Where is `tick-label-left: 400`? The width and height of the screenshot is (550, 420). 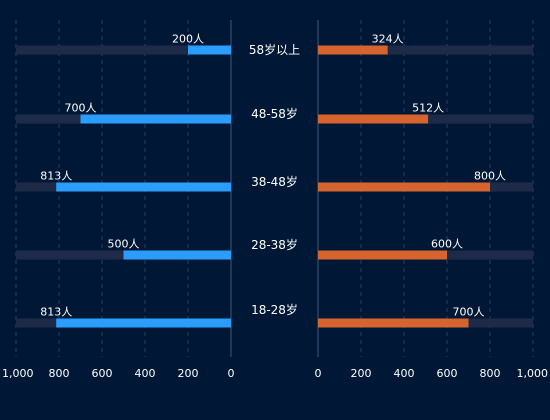 tick-label-left: 400 is located at coordinates (145, 373).